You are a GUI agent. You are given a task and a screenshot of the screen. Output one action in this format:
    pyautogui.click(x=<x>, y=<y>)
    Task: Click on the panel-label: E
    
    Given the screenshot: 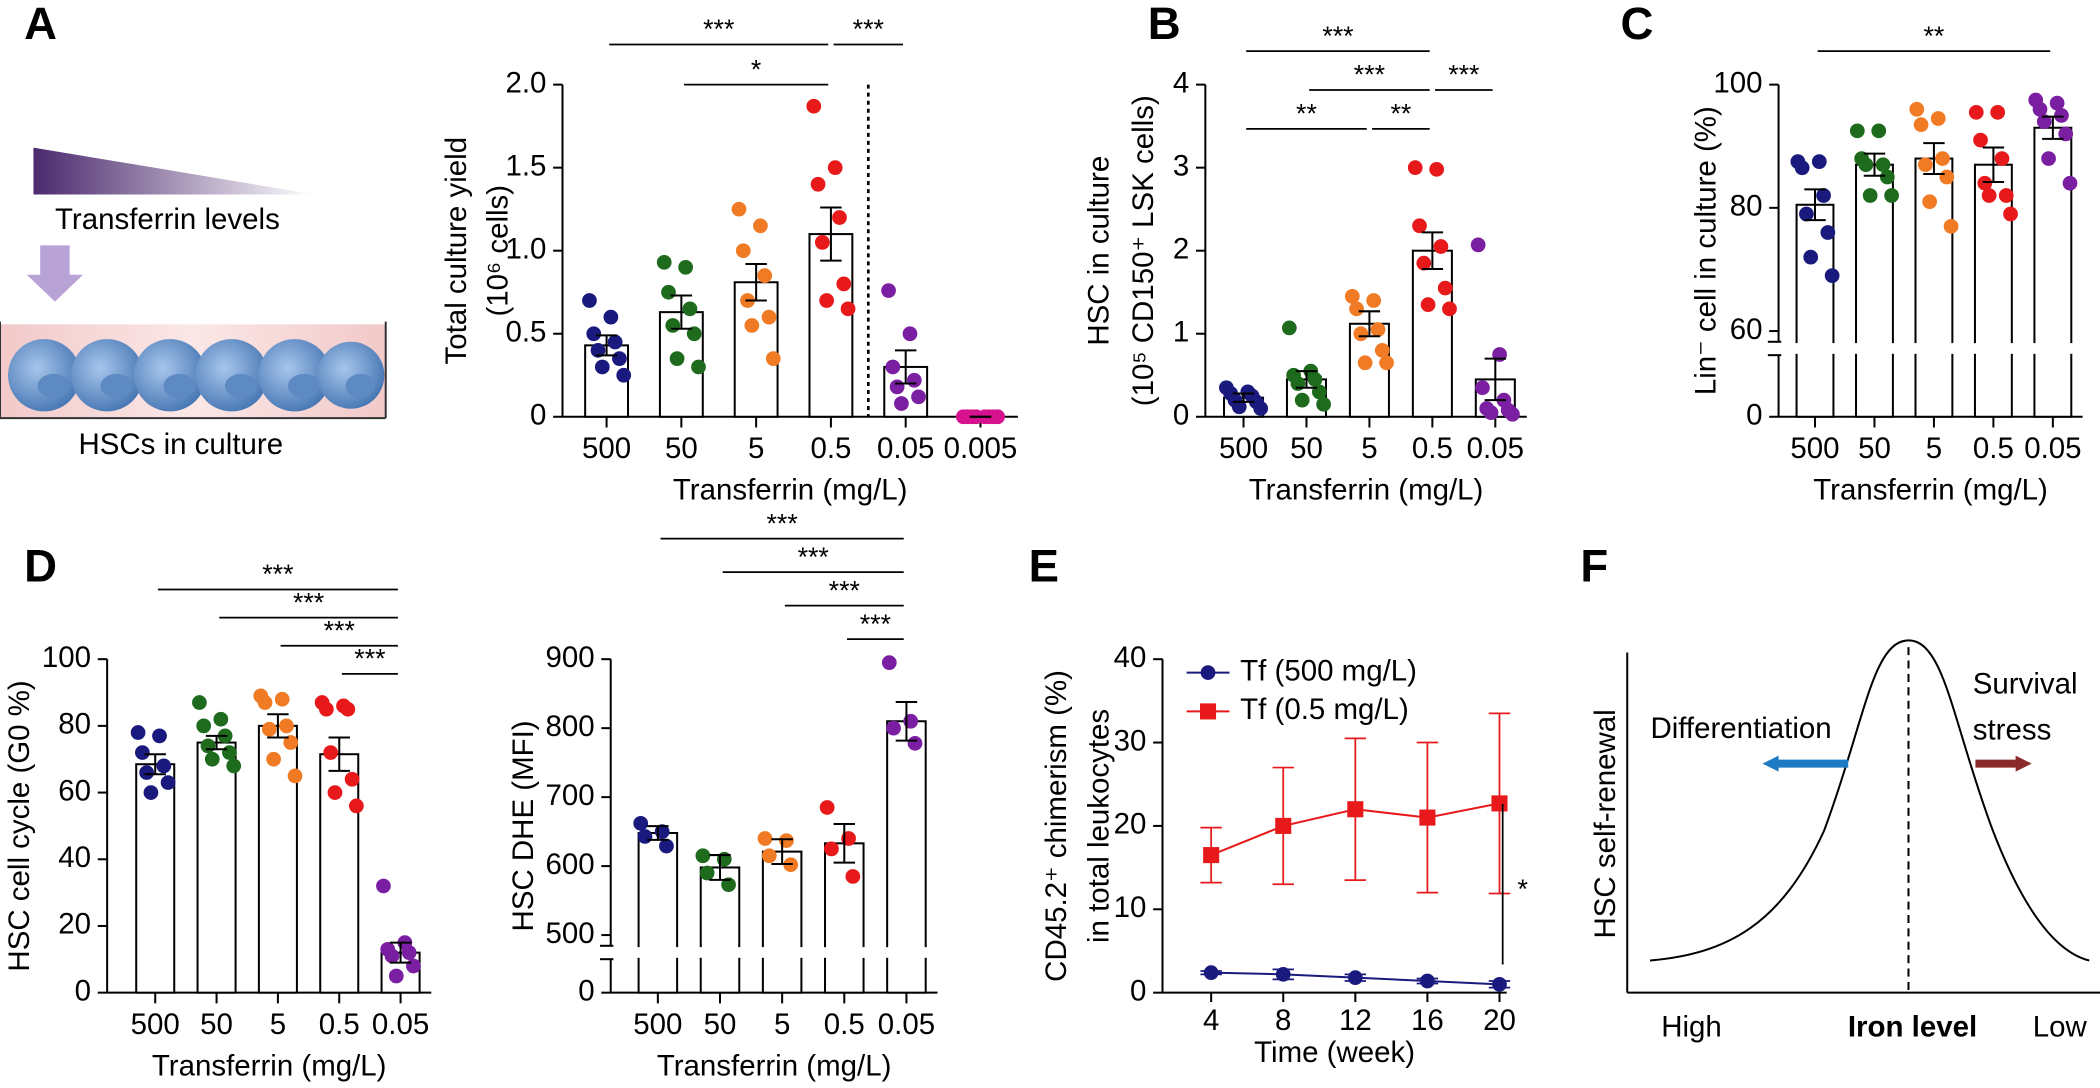 What is the action you would take?
    pyautogui.click(x=1044, y=565)
    